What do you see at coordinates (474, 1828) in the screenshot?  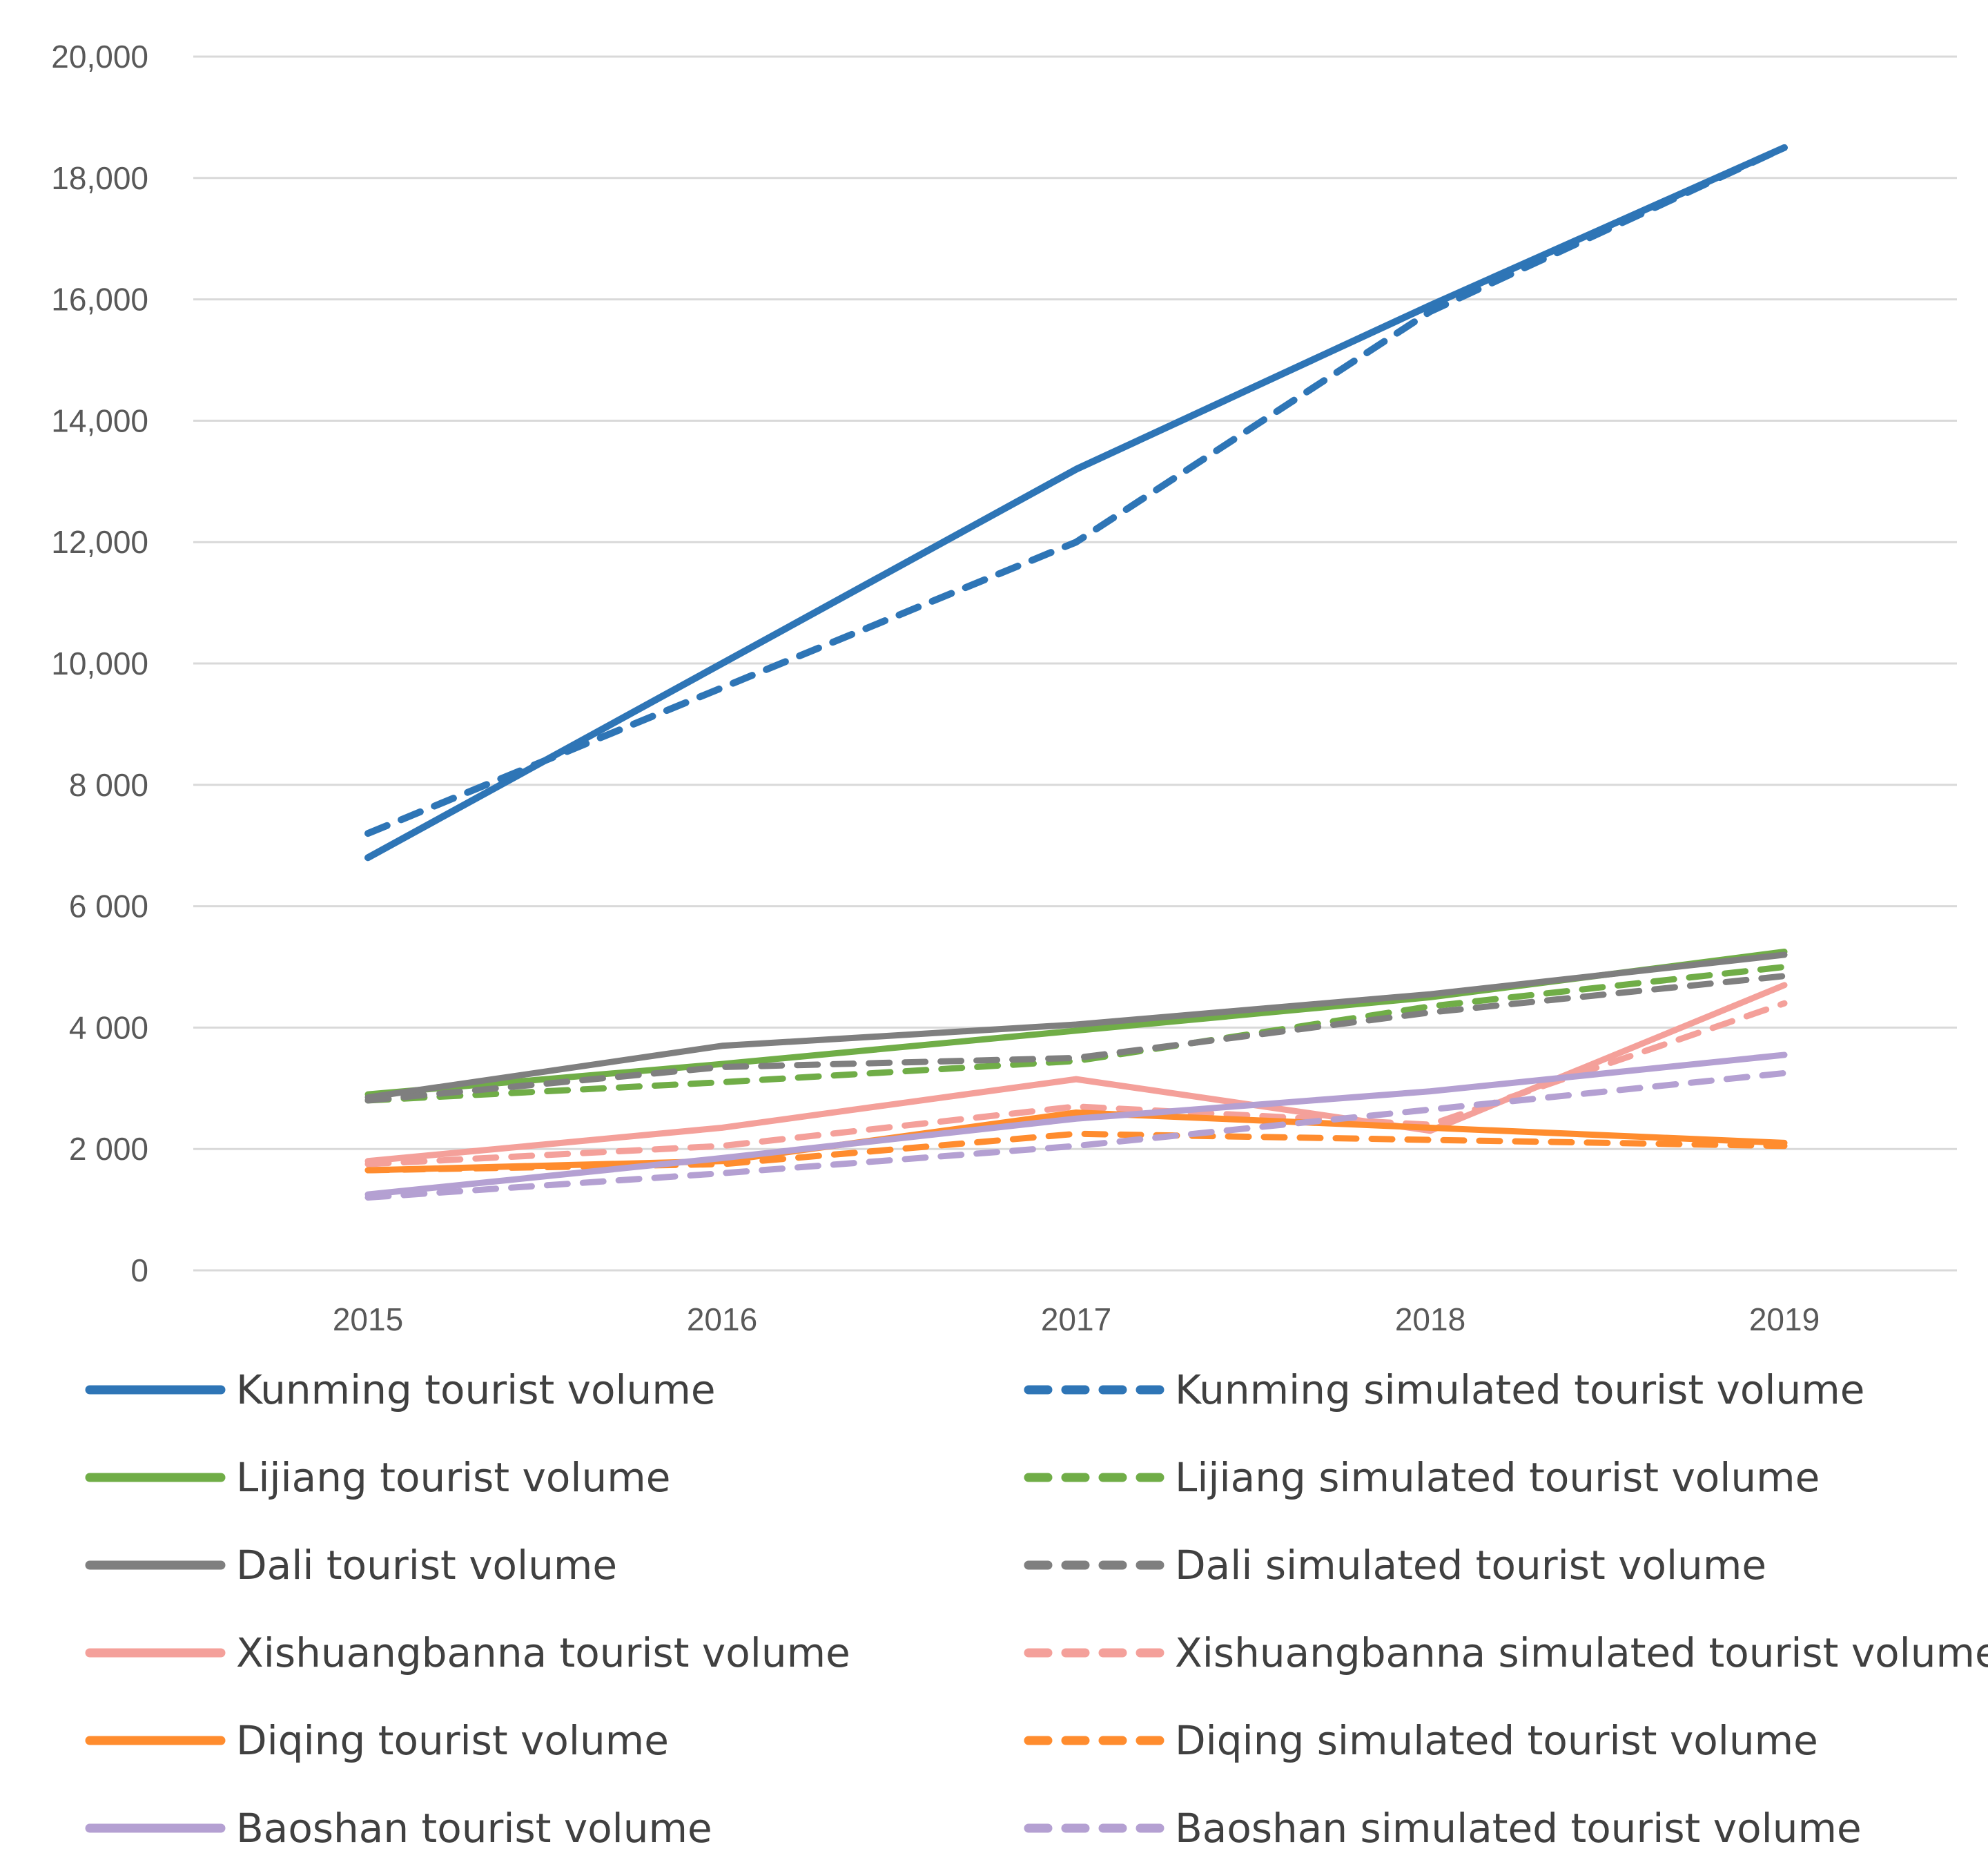 I see `legend-label: Baoshan tourist volume` at bounding box center [474, 1828].